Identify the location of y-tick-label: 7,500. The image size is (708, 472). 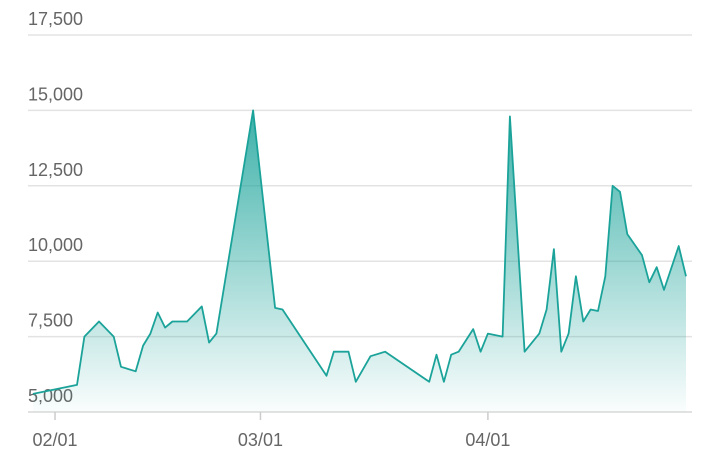
(50, 321).